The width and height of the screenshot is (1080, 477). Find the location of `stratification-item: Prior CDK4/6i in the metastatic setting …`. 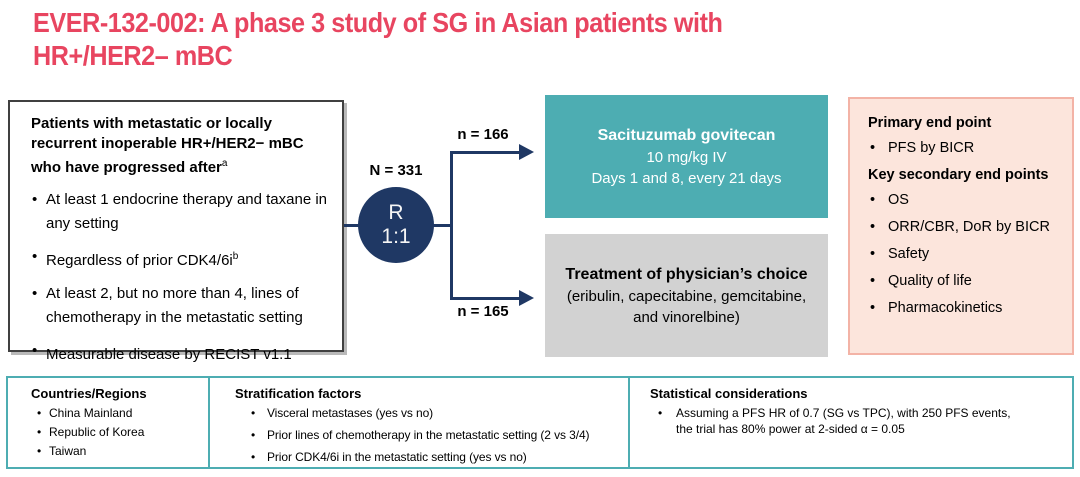

stratification-item: Prior CDK4/6i in the metastatic setting … is located at coordinates (431, 457).